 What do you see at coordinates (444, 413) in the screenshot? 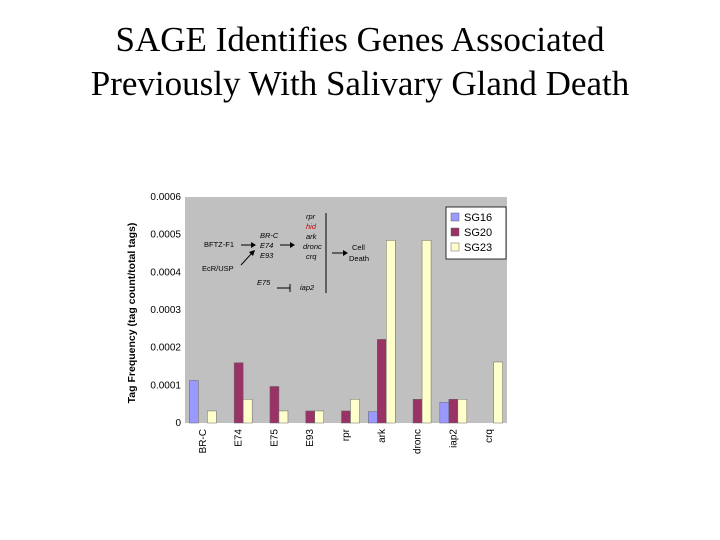
I see `bar-sg16-iap2` at bounding box center [444, 413].